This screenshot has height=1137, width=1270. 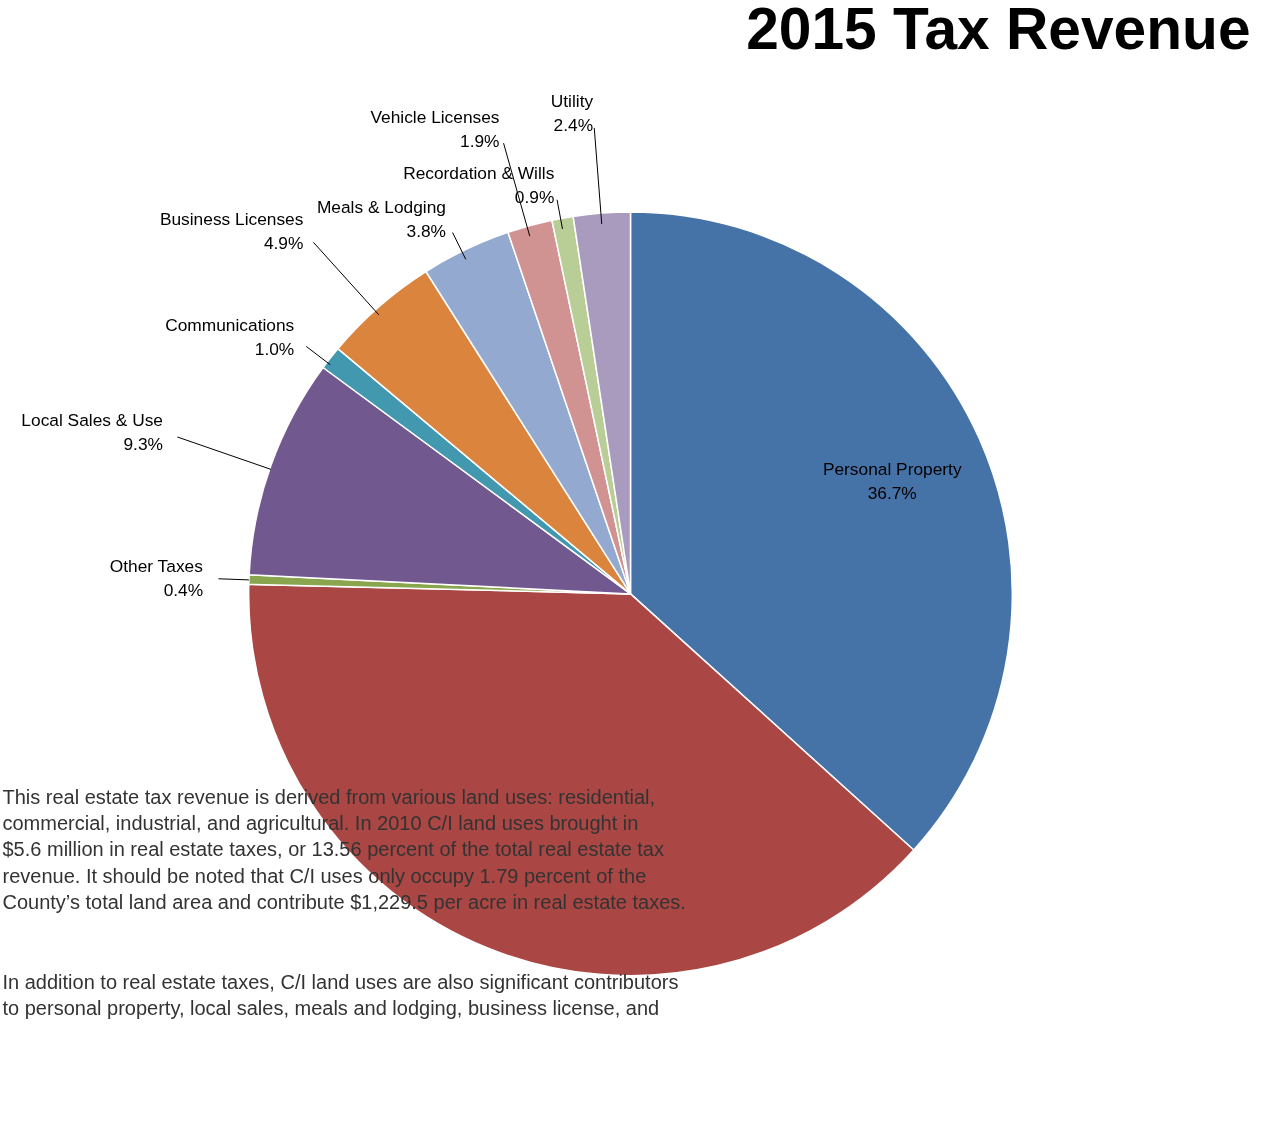 I want to click on data-label: 36.7%, so click(x=892, y=493).